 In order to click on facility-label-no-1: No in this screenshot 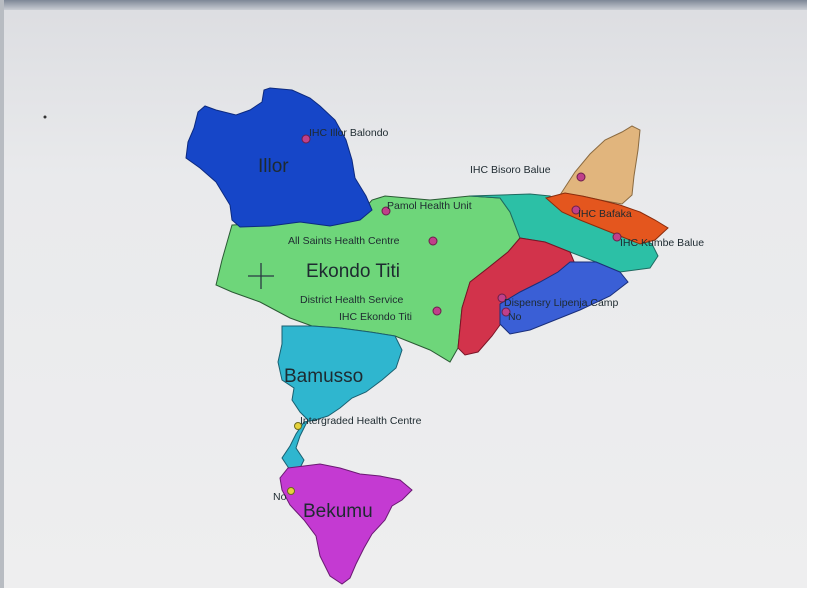, I will do `click(515, 317)`.